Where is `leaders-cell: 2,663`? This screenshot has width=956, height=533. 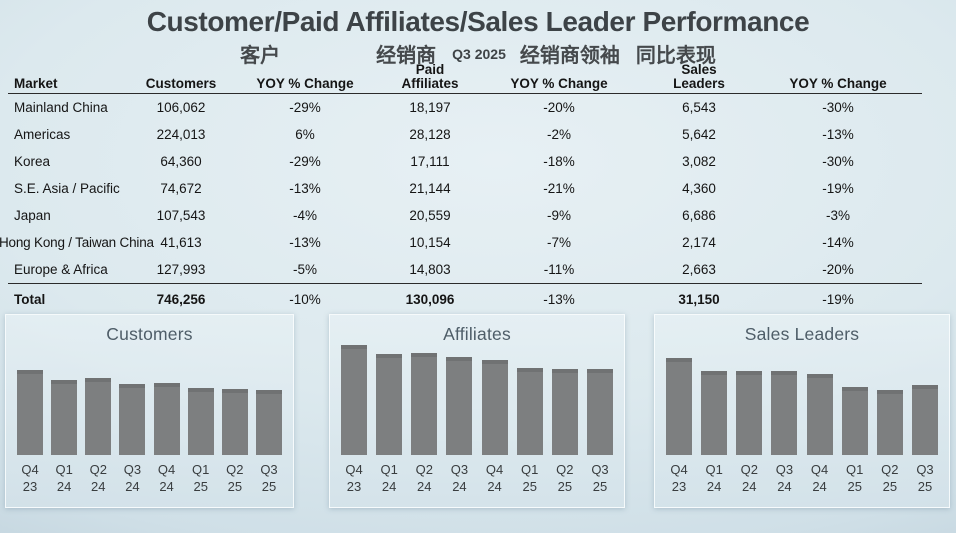
leaders-cell: 2,663 is located at coordinates (699, 269).